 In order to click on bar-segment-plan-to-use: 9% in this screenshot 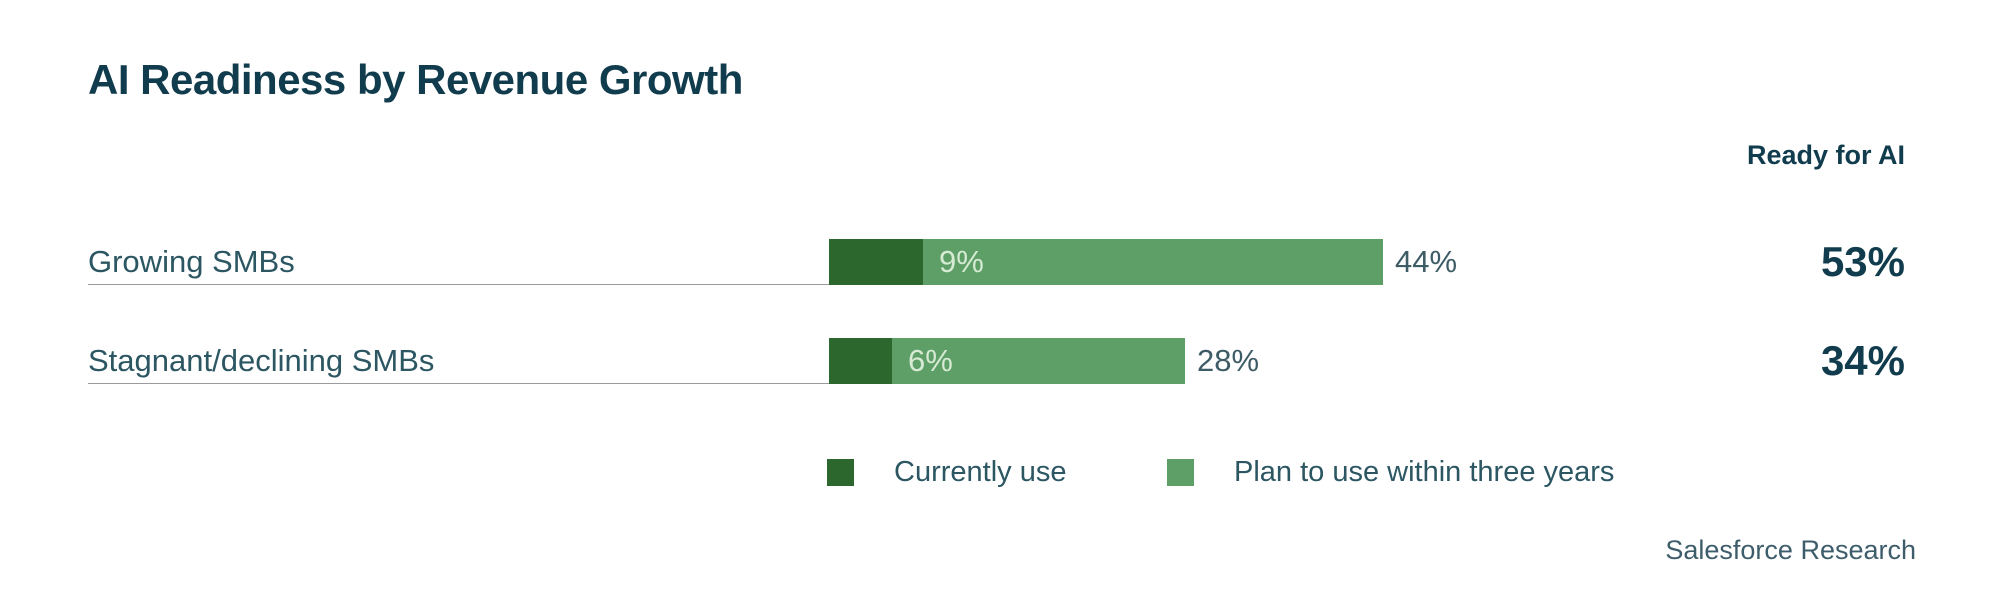, I will do `click(1153, 262)`.